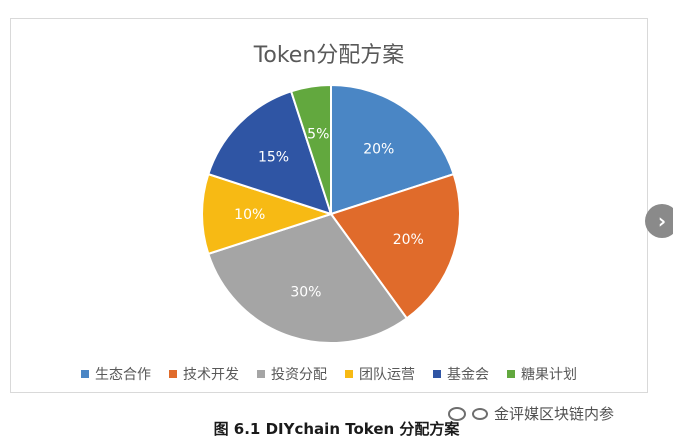  I want to click on legend-label-5: 糖果计划, so click(549, 375).